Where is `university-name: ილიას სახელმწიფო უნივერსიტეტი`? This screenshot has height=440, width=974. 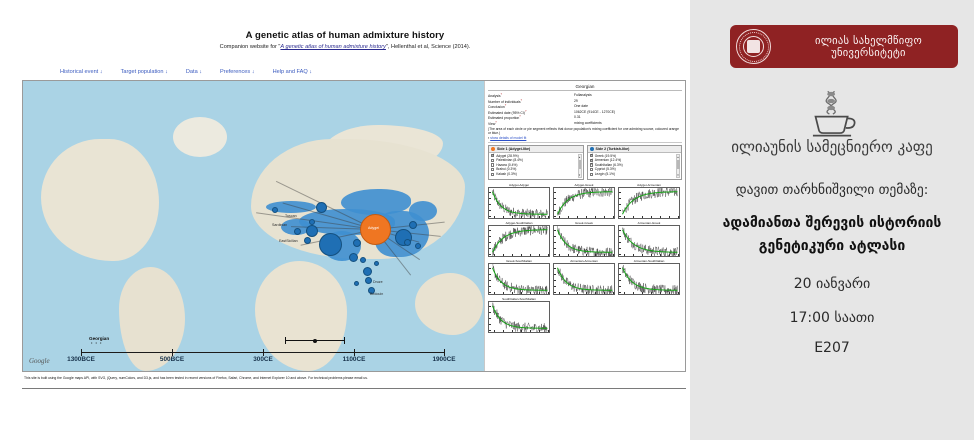
university-name: ილიას სახელმწიფო უნივერსიტეტი is located at coordinates (868, 46).